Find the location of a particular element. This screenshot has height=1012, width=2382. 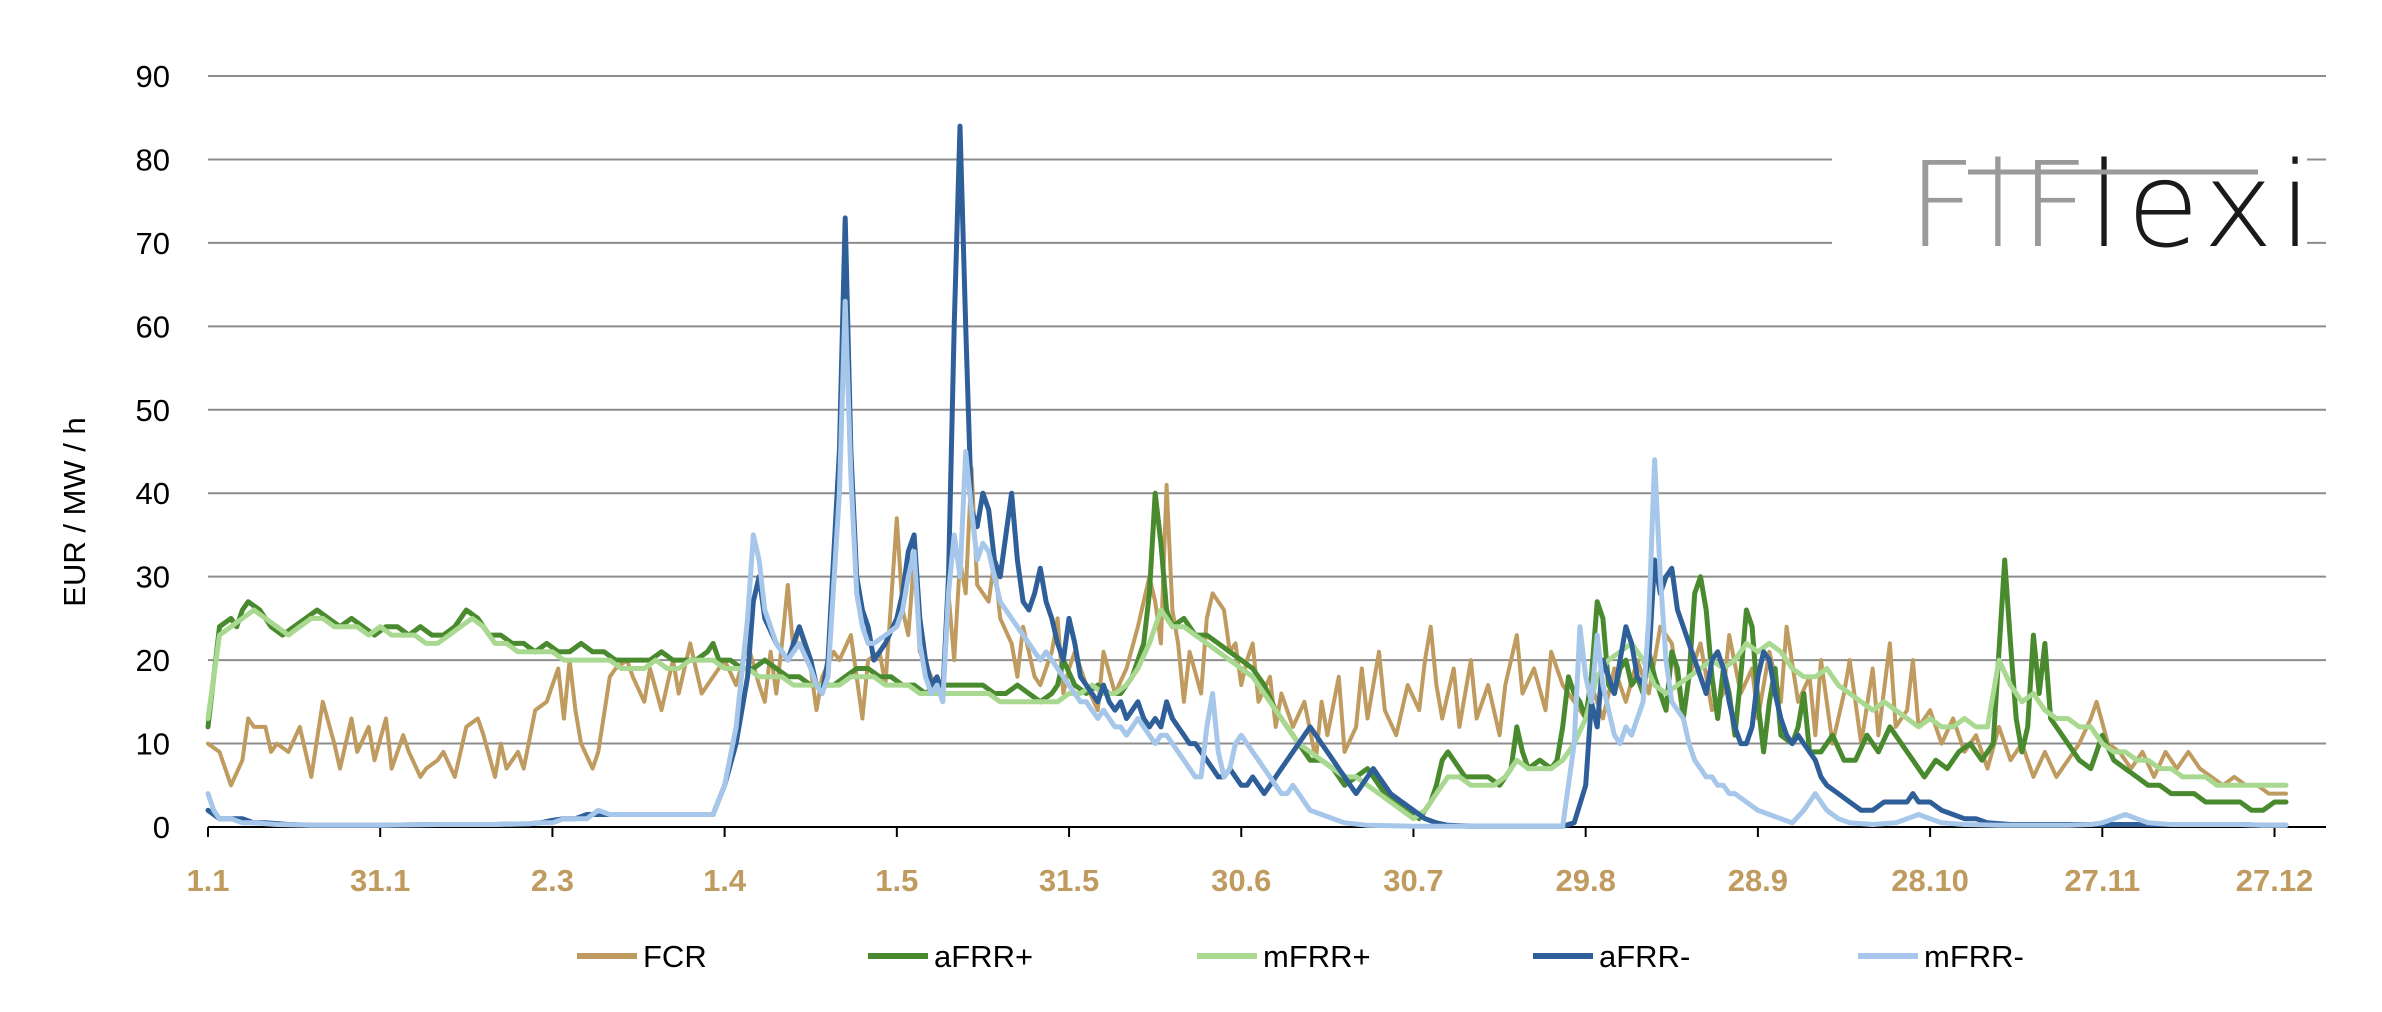

x-tick-label-2: 2.3 is located at coordinates (552, 880).